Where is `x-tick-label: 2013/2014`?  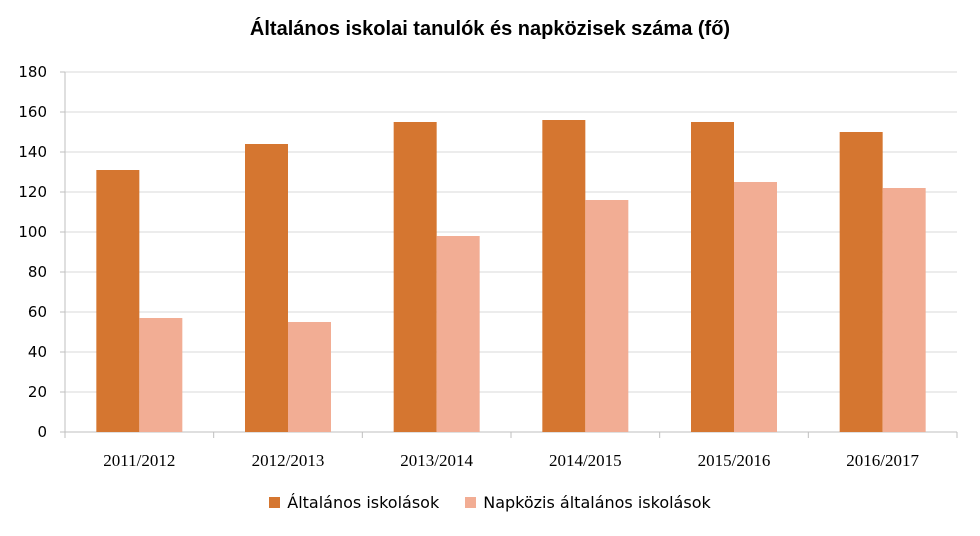
x-tick-label: 2013/2014 is located at coordinates (436, 460).